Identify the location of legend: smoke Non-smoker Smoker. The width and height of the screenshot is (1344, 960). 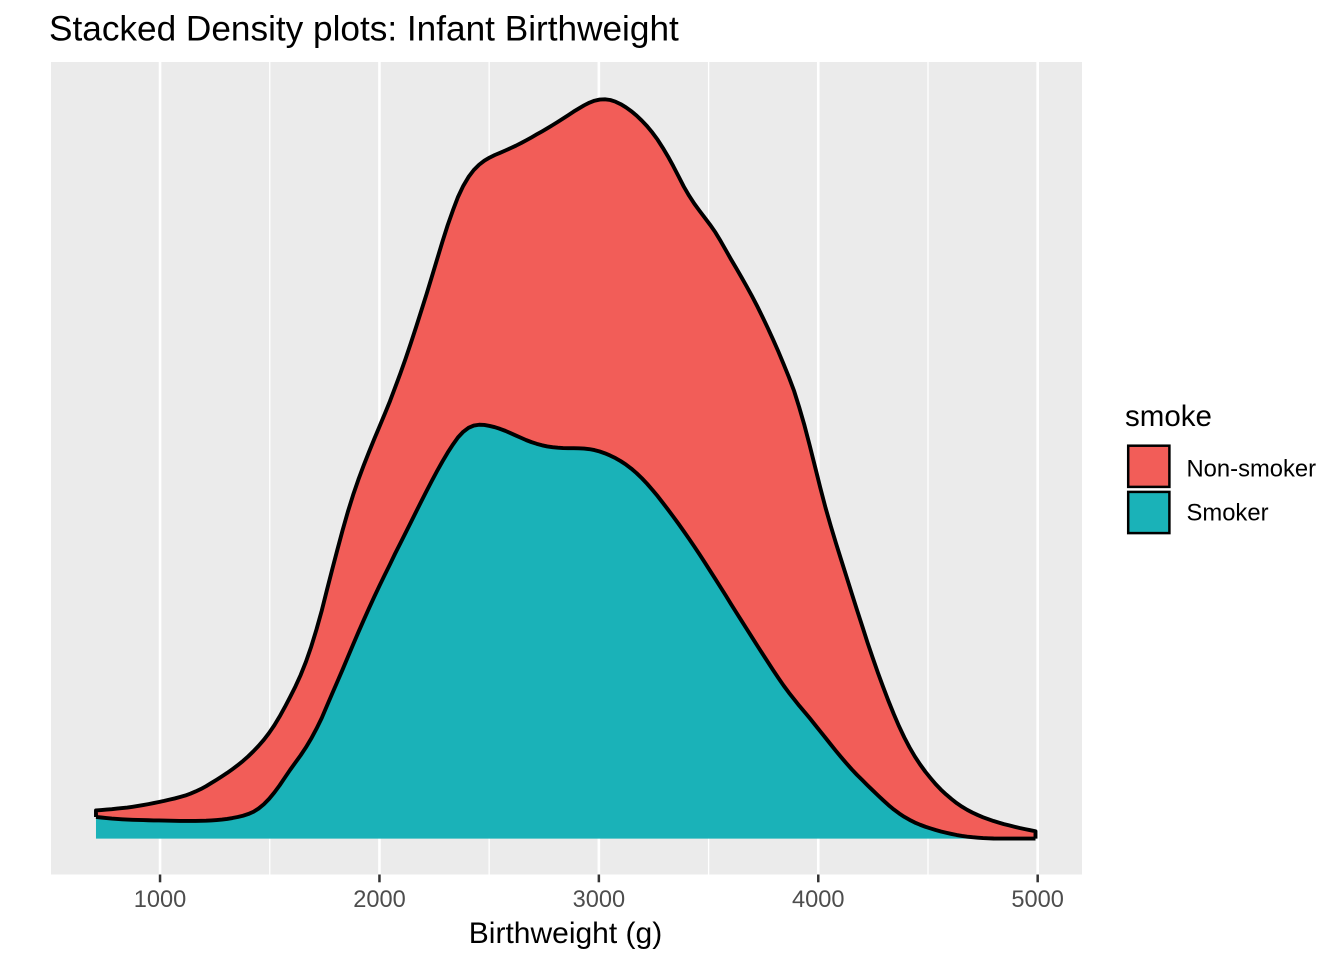
(1221, 467).